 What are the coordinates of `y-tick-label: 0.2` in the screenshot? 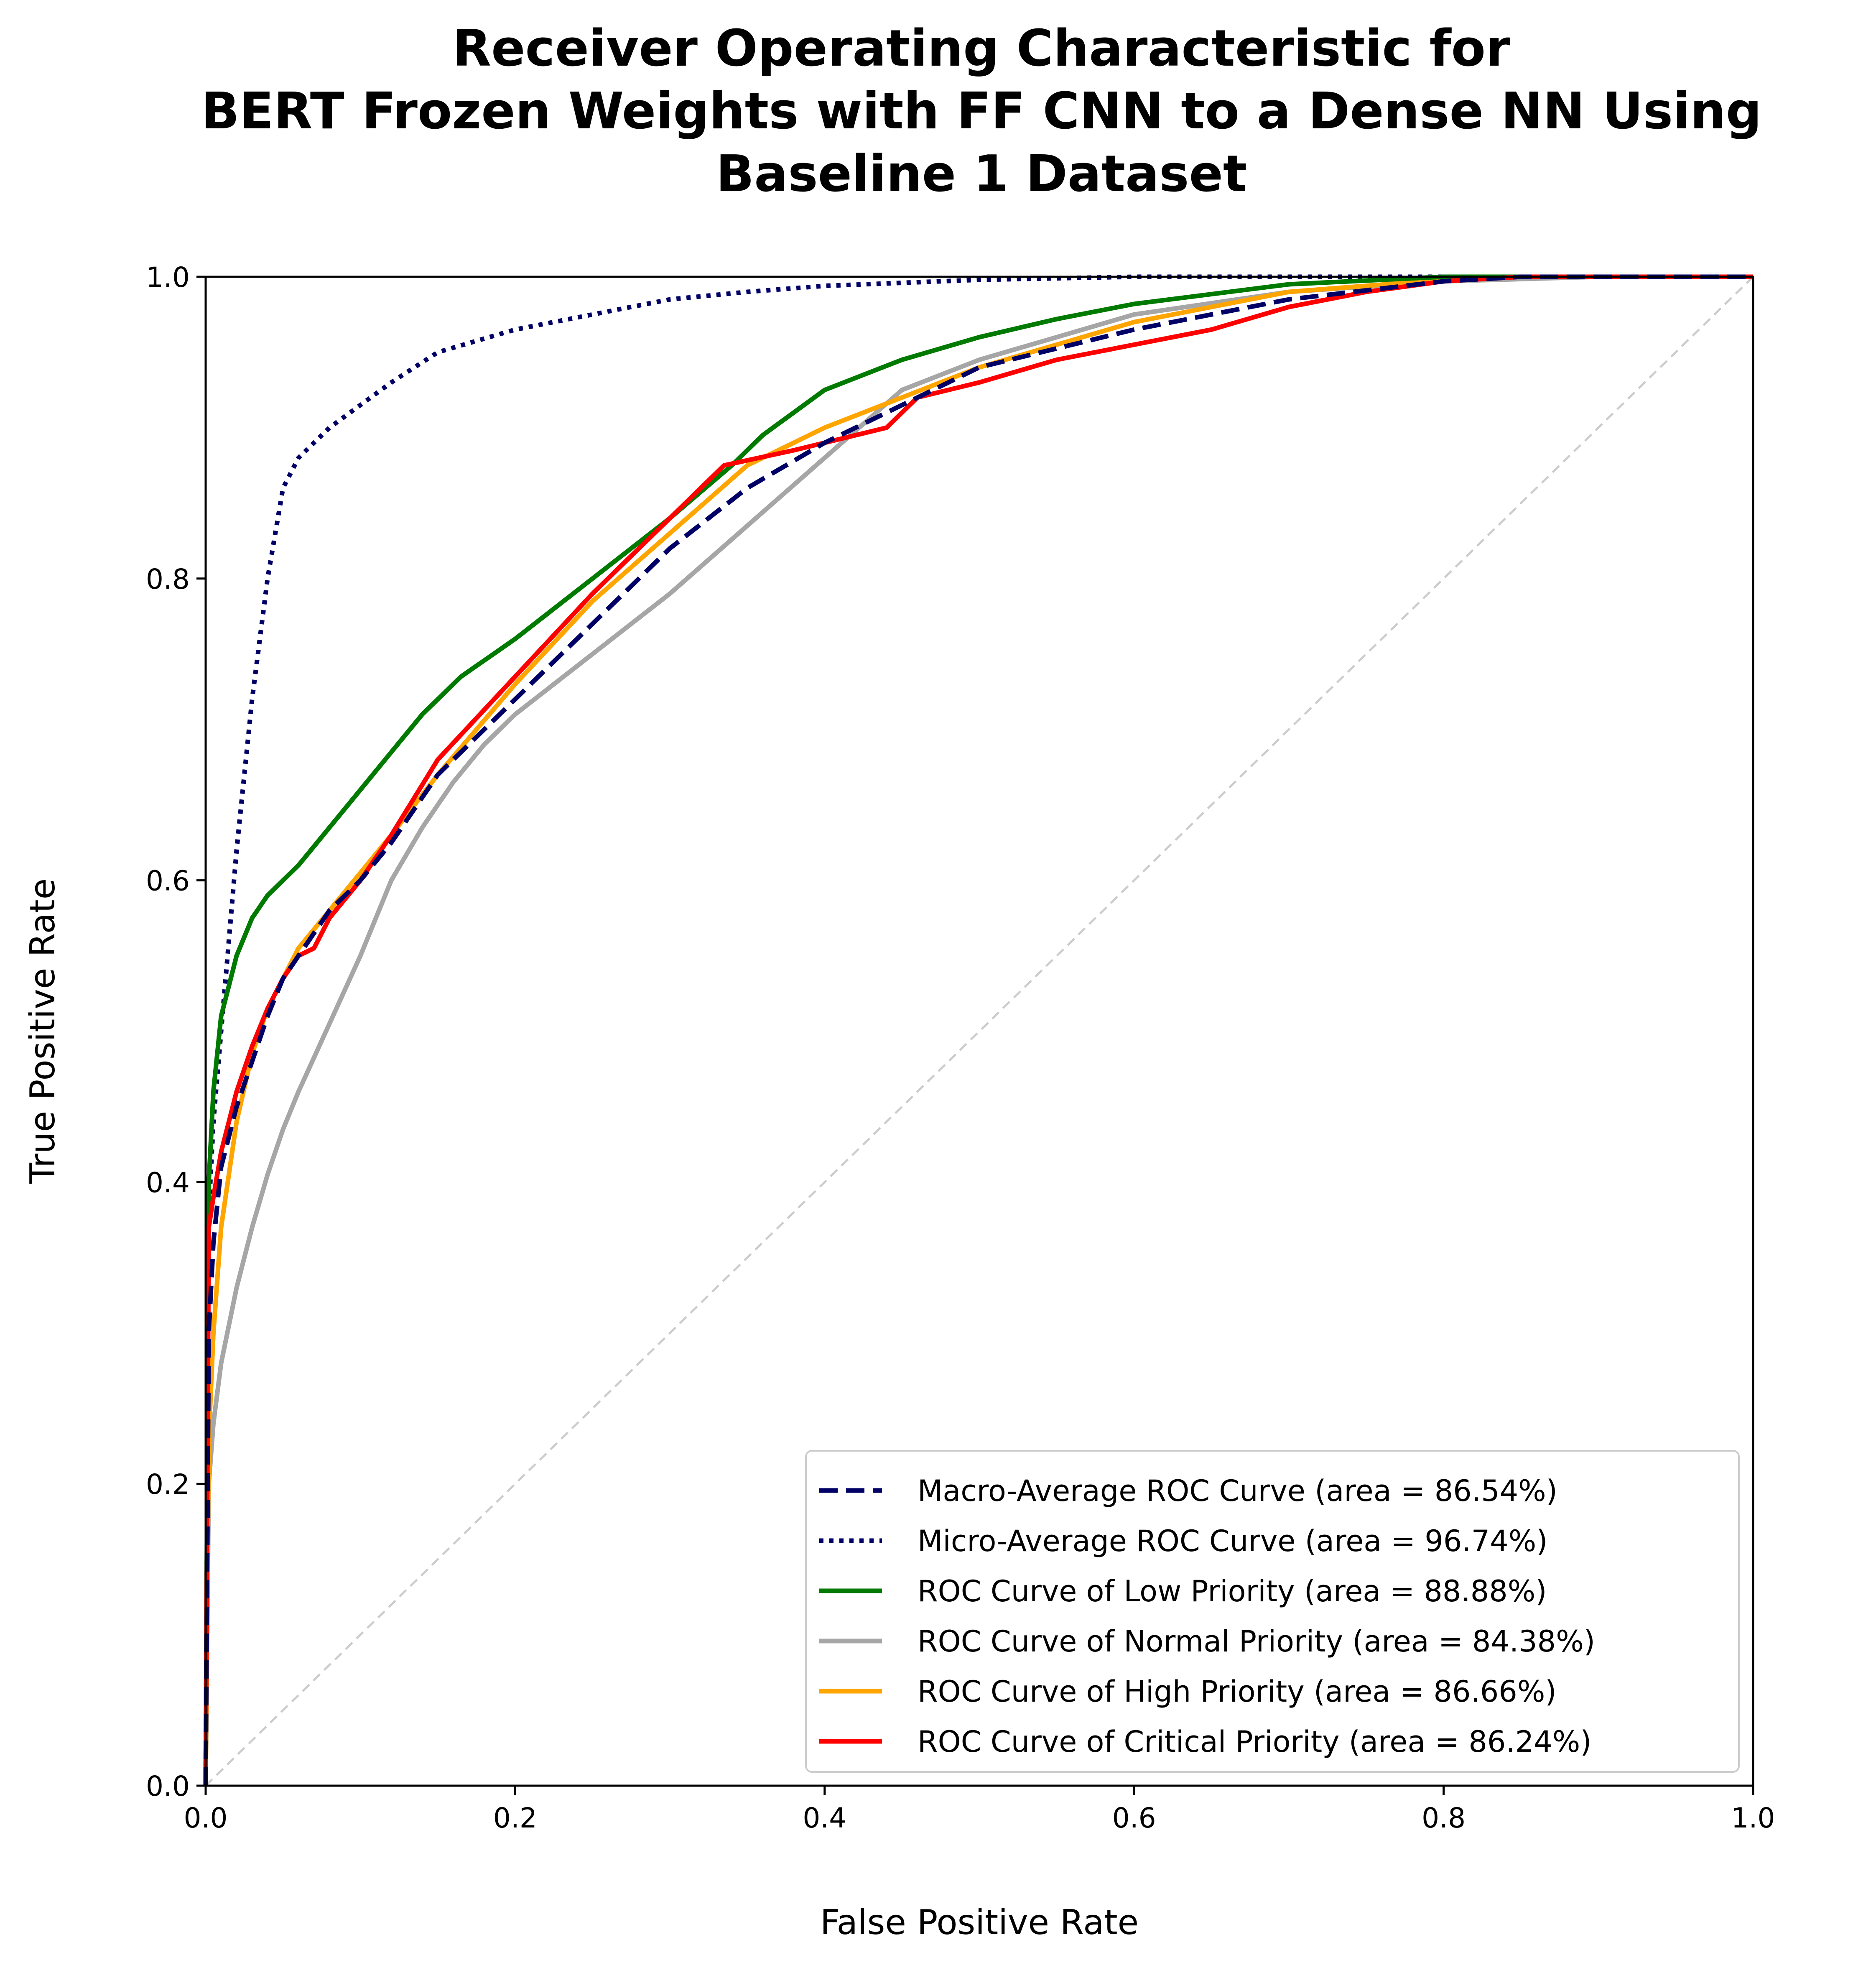 It's located at (168, 1484).